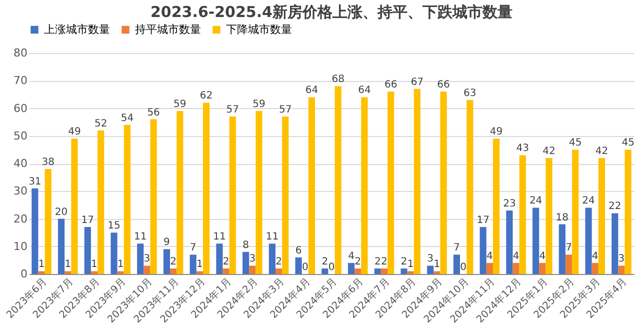  What do you see at coordinates (331, 12) in the screenshot?
I see `chart-title: 2023.6-2025.4新房价格上涨、持平、下跌城市数量` at bounding box center [331, 12].